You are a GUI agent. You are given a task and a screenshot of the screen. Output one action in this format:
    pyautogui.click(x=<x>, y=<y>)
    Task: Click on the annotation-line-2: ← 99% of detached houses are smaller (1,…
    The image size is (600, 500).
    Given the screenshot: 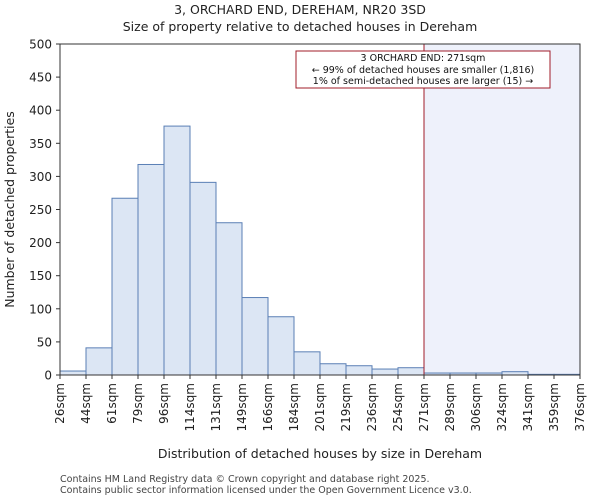 What is the action you would take?
    pyautogui.click(x=423, y=70)
    